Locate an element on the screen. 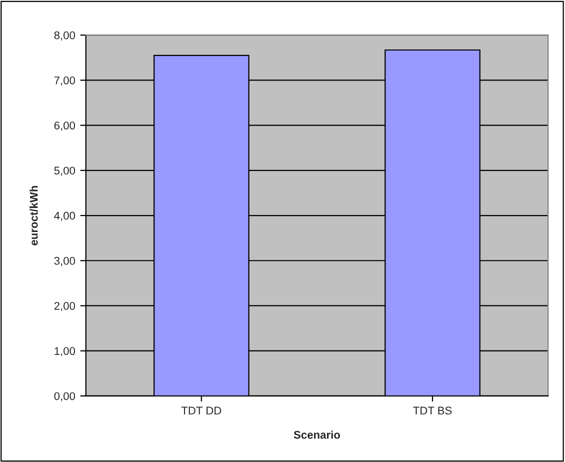 Image resolution: width=565 pixels, height=462 pixels. y-tick-label: 8,00 is located at coordinates (65, 36).